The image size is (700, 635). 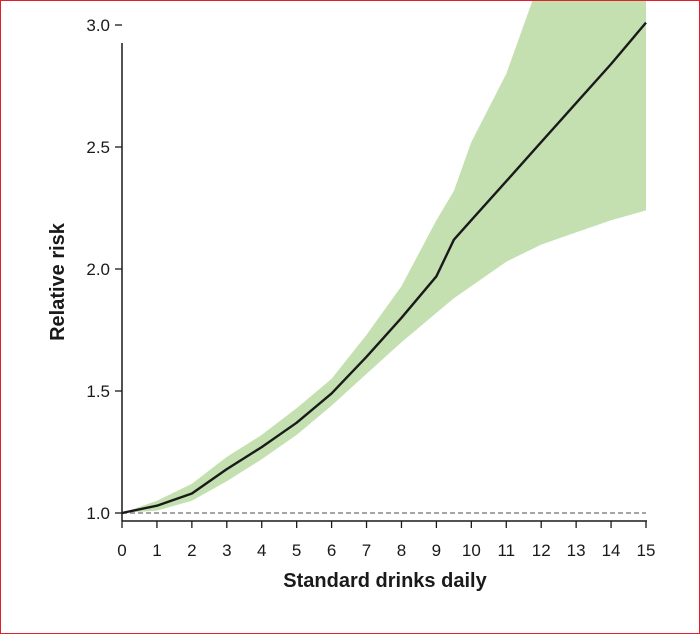 What do you see at coordinates (385, 581) in the screenshot?
I see `x-axis-title: Standard drinks daily` at bounding box center [385, 581].